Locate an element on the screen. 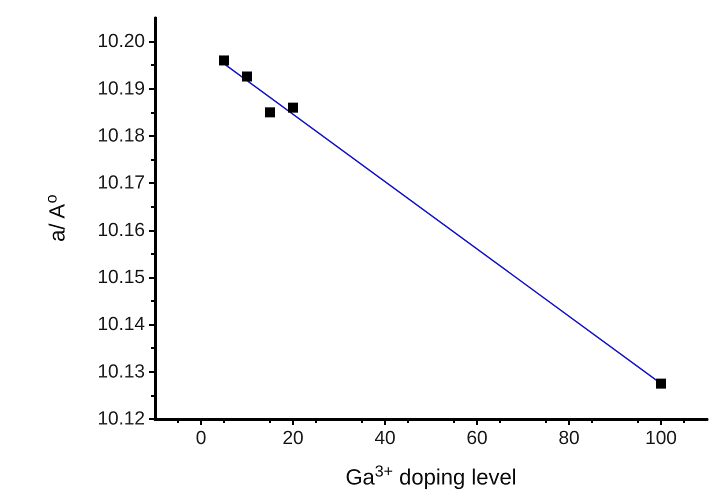 Image resolution: width=727 pixels, height=499 pixels. y-tick-label: 10.13 is located at coordinates (121, 371).